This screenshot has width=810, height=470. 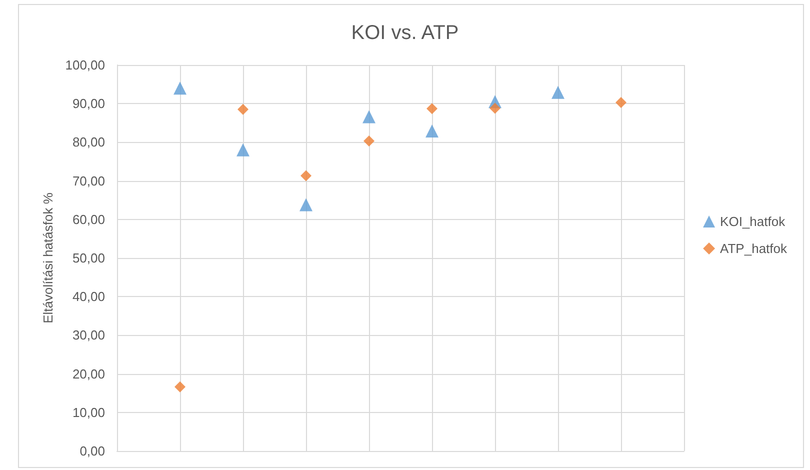 What do you see at coordinates (88, 412) in the screenshot?
I see `y-tick-label: 10,00` at bounding box center [88, 412].